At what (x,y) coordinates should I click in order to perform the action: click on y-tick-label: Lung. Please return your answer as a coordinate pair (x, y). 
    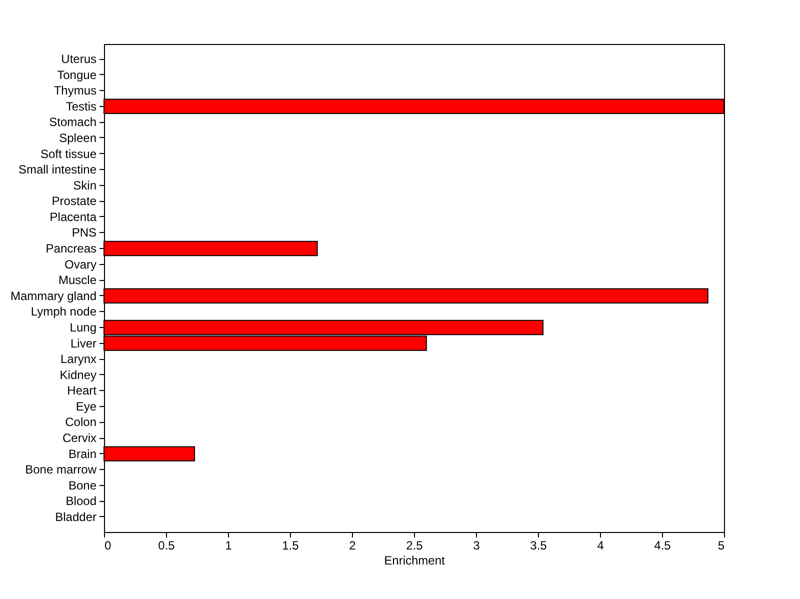
    Looking at the image, I should click on (83, 327).